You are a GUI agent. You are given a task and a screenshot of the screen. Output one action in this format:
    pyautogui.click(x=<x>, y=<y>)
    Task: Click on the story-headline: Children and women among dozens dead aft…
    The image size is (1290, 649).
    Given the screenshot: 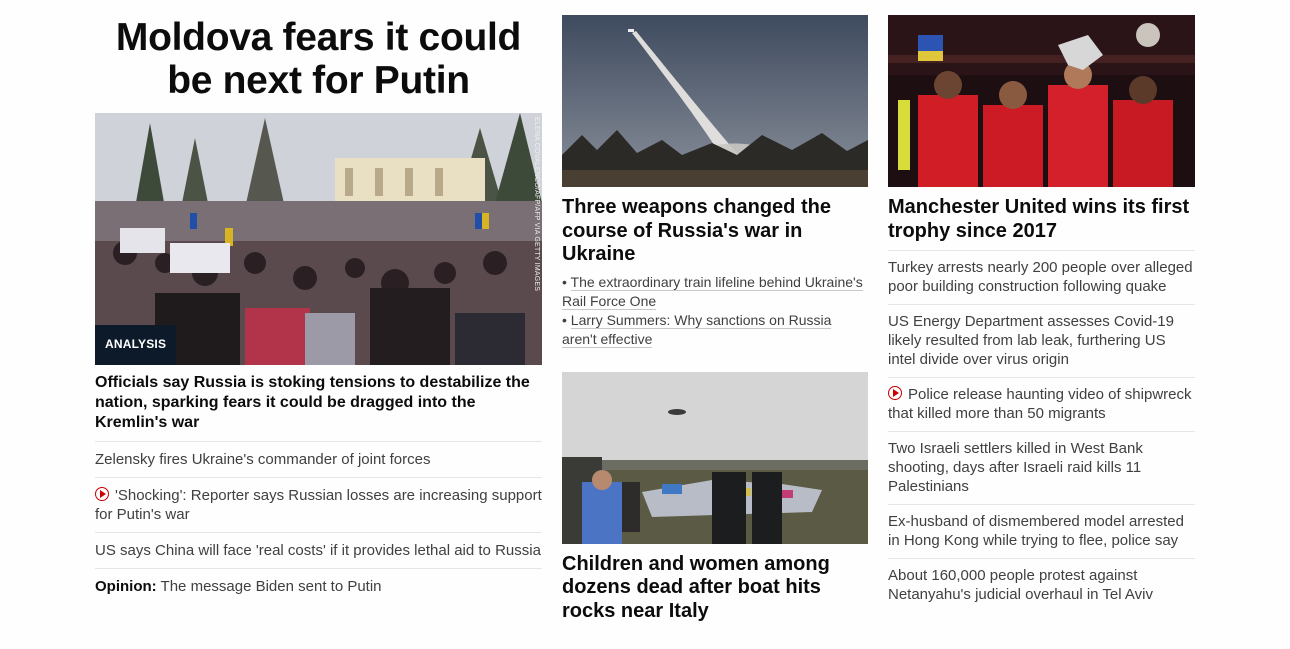 What is the action you would take?
    pyautogui.click(x=696, y=587)
    